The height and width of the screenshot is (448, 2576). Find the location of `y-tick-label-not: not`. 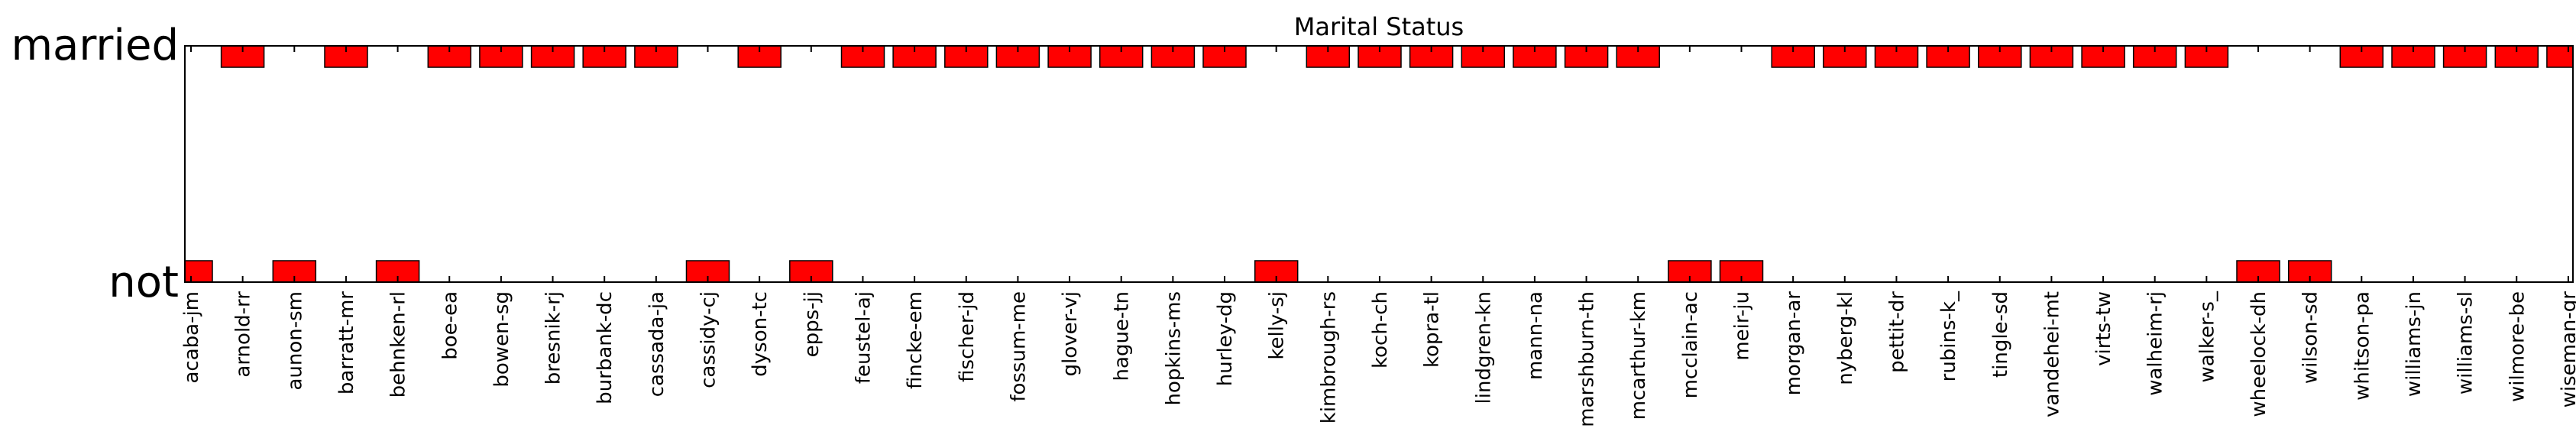

y-tick-label-not: not is located at coordinates (143, 282).